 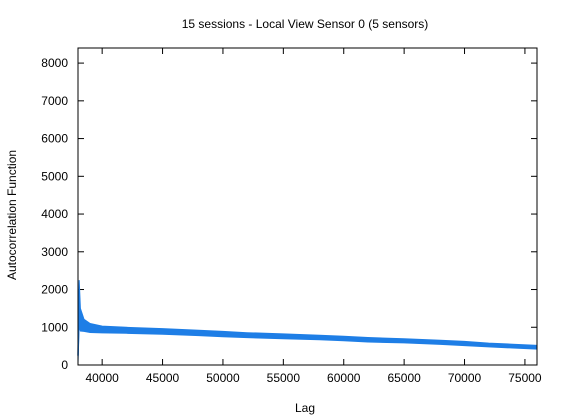 I want to click on x-tick-label: 40000, so click(x=102, y=378).